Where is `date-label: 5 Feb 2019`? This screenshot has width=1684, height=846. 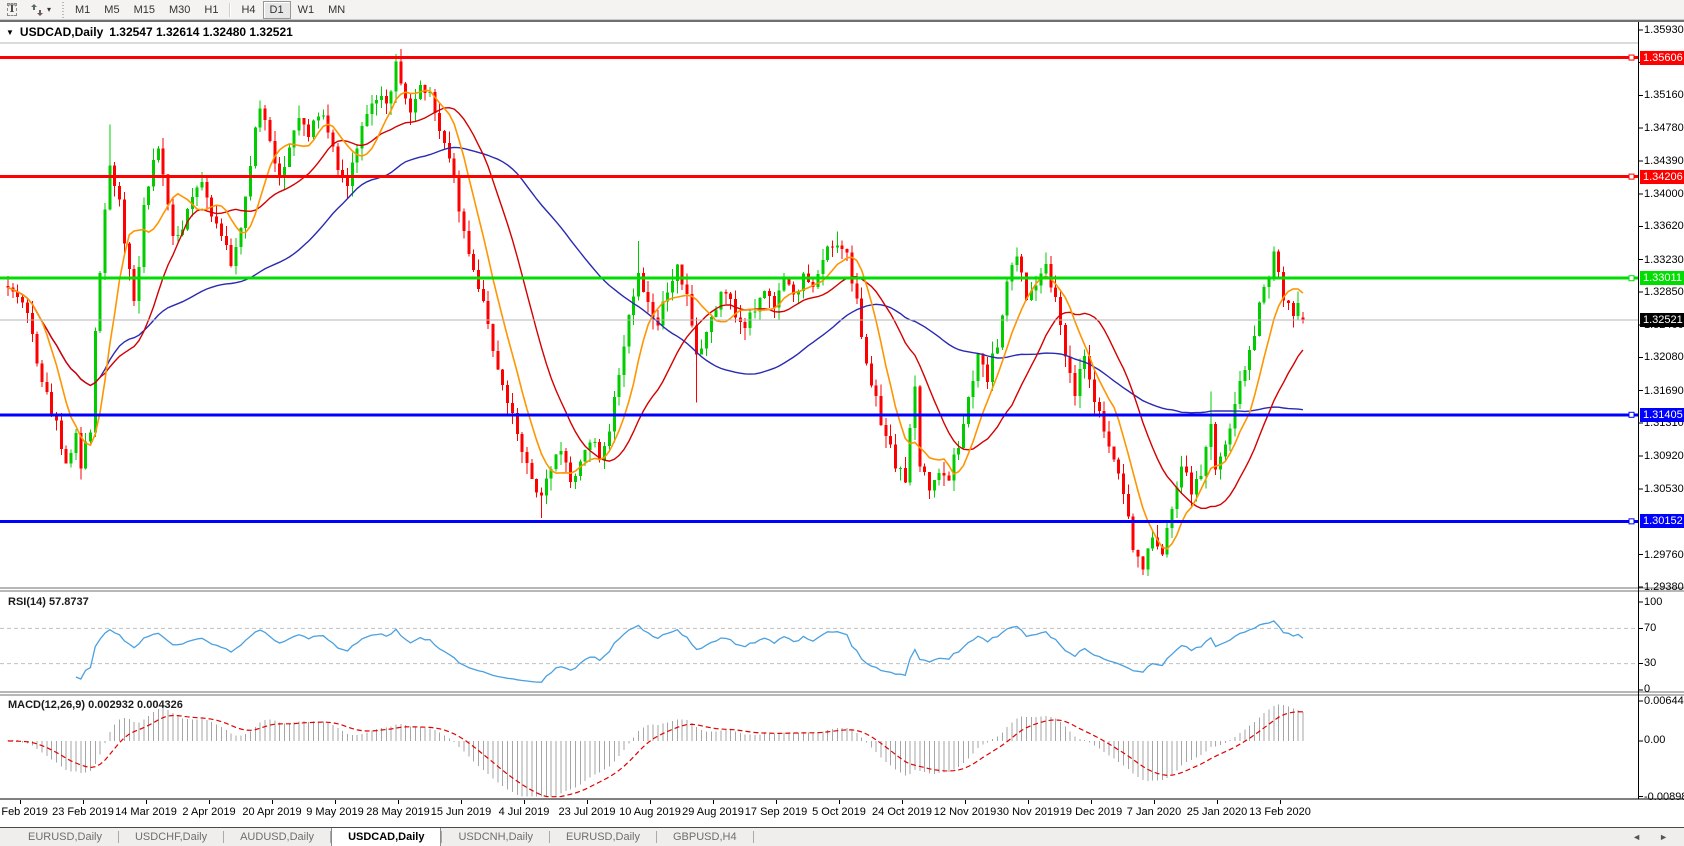 date-label: 5 Feb 2019 is located at coordinates (24, 812).